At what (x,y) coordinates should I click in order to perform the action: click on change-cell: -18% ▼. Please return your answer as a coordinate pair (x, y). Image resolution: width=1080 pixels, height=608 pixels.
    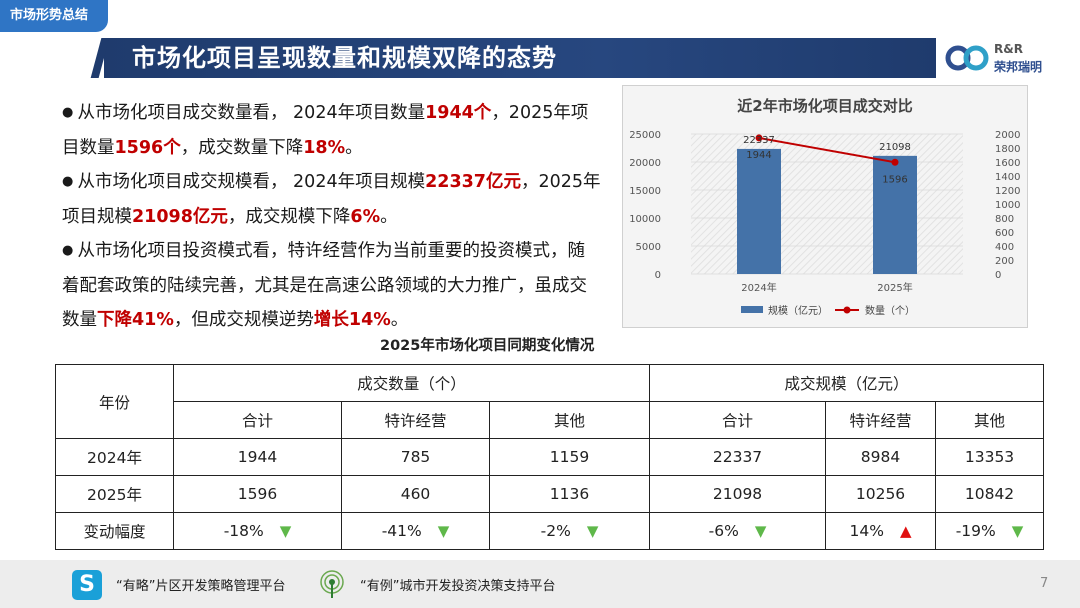
    Looking at the image, I should click on (257, 531).